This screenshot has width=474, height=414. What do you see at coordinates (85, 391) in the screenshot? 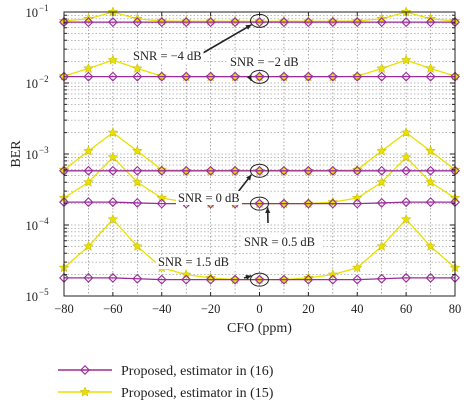
I see `legend-marker` at bounding box center [85, 391].